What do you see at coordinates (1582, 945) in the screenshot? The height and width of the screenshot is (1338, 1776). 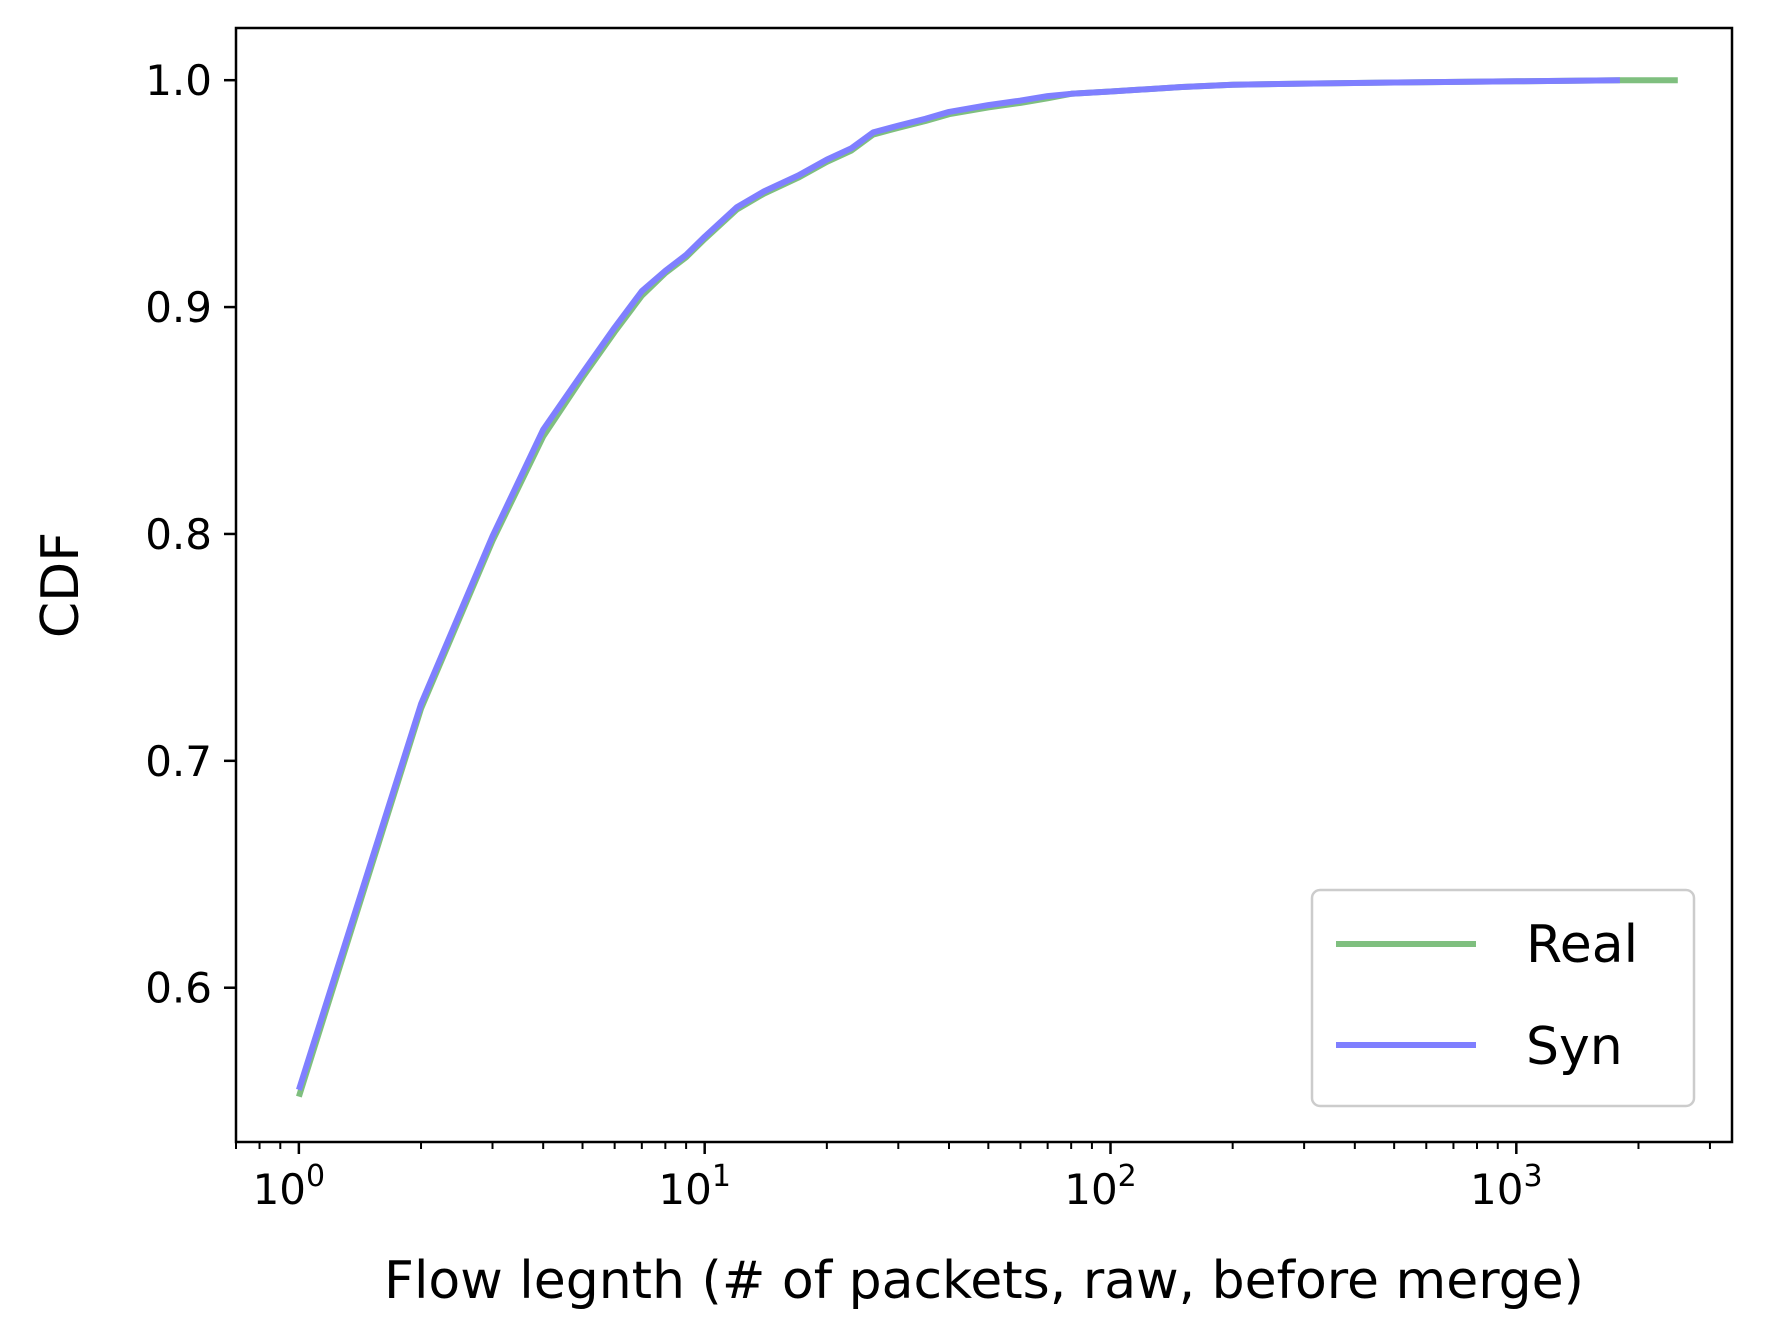 I see `legend-label-real: Real` at bounding box center [1582, 945].